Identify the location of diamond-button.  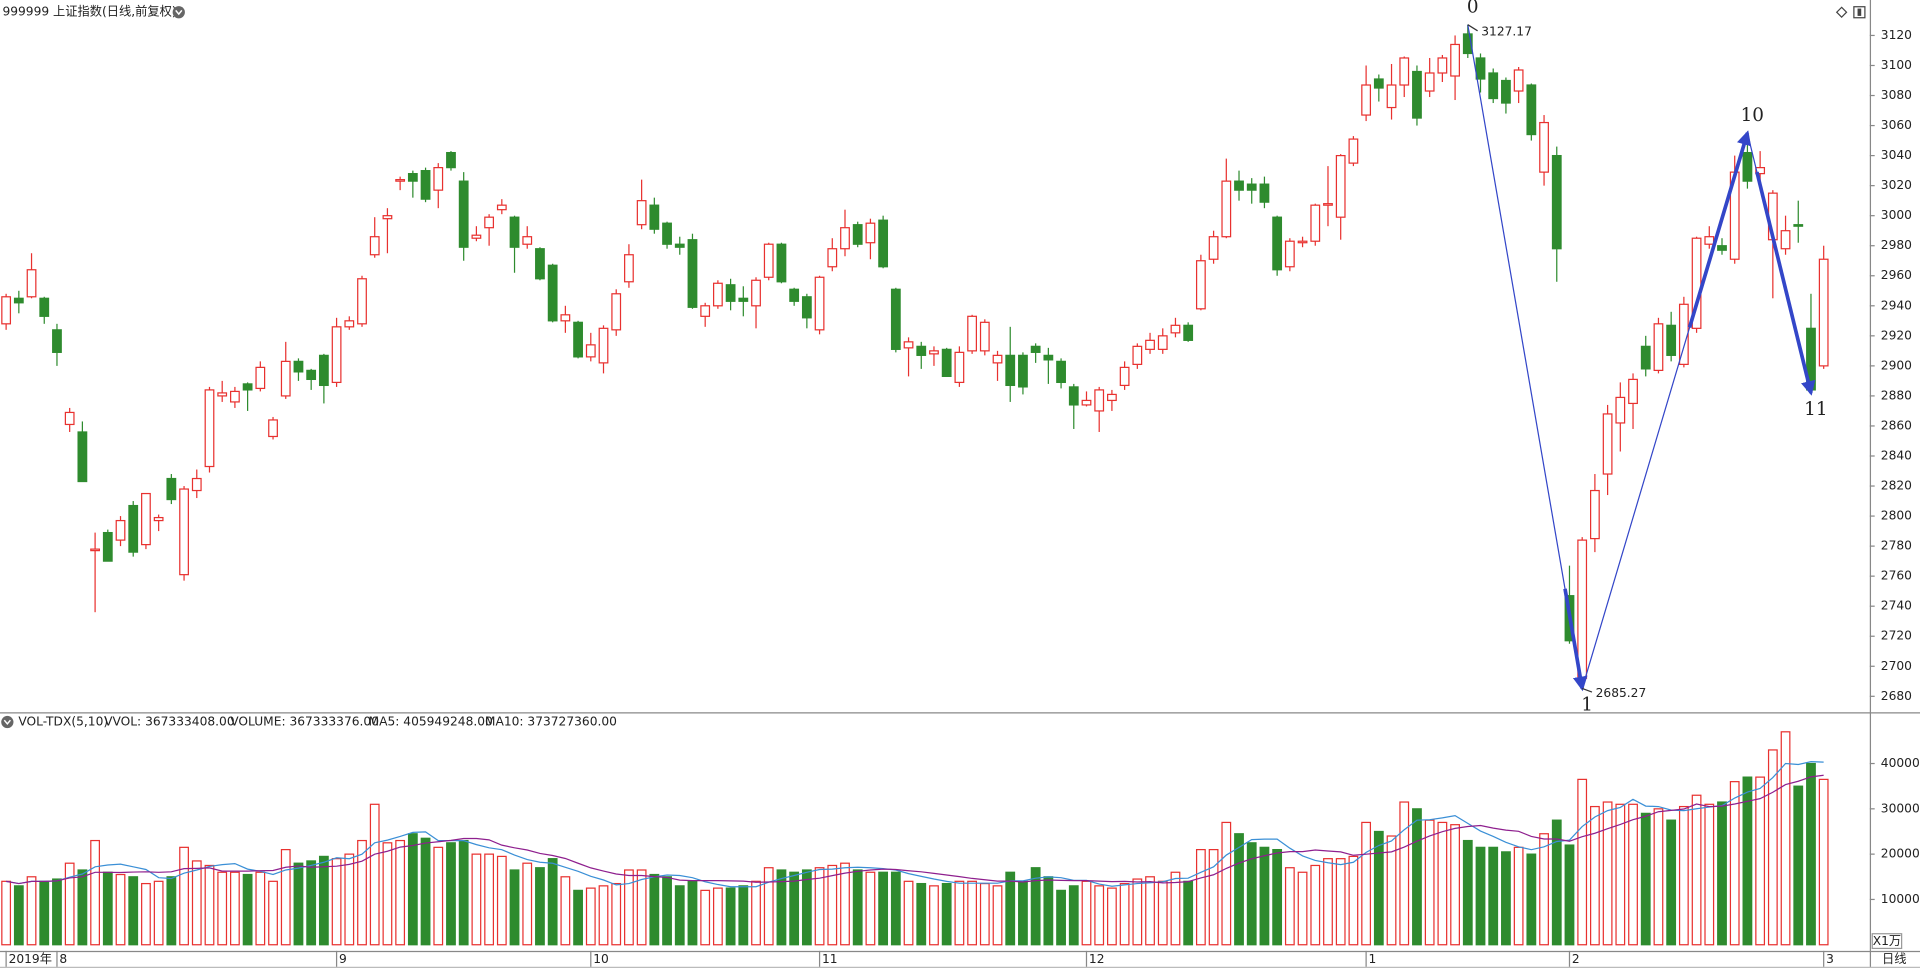
(1841, 12).